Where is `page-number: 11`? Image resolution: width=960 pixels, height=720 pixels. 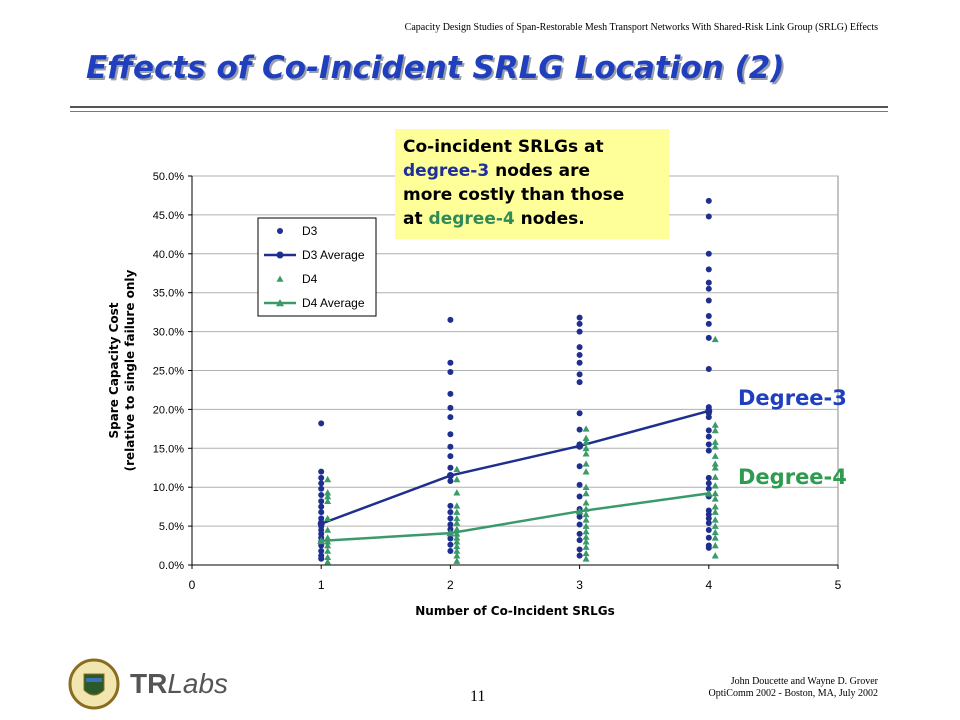 page-number: 11 is located at coordinates (478, 696).